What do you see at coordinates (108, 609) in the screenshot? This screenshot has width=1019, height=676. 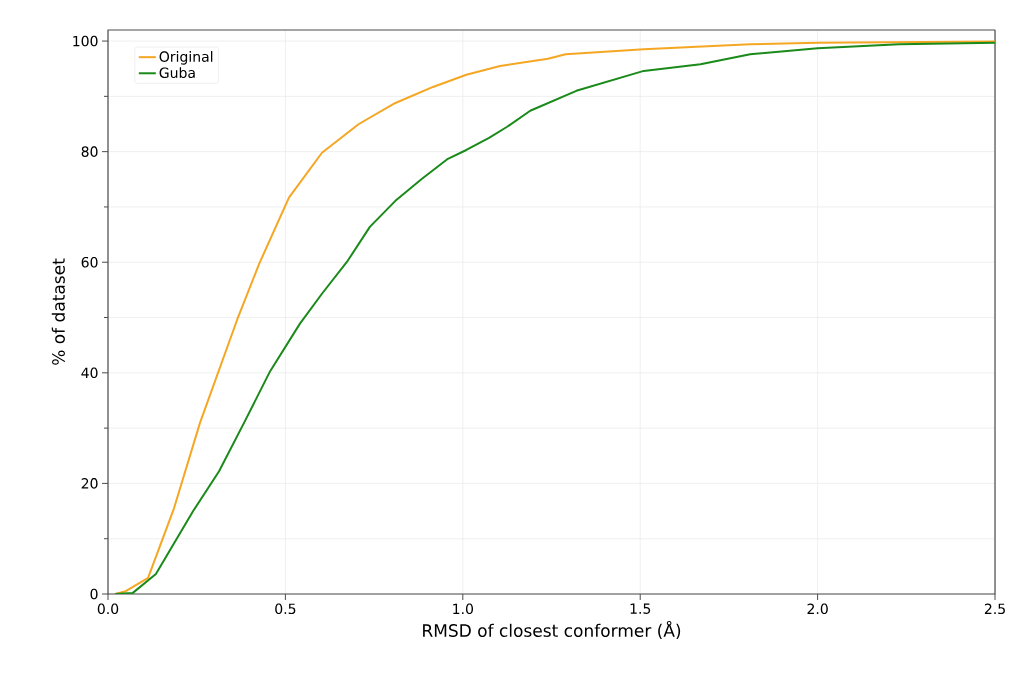 I see `x-tick-label: 0.0` at bounding box center [108, 609].